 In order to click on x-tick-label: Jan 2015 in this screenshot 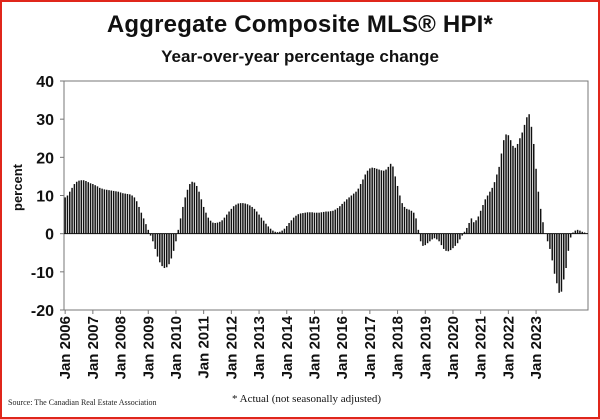, I will do `click(314, 347)`.